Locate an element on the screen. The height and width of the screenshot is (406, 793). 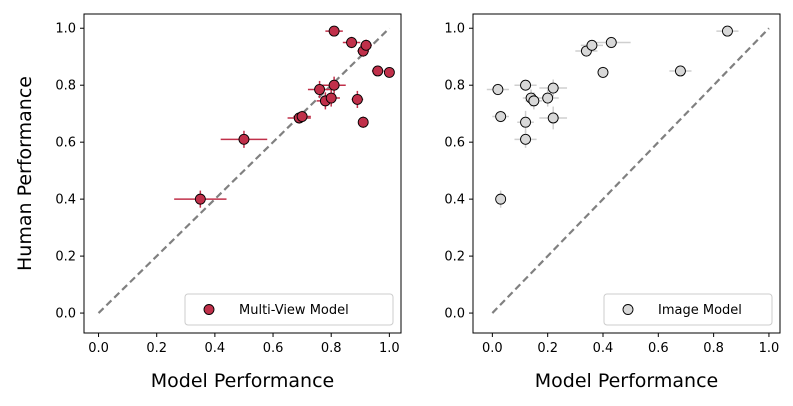
y-axis-label: Human Performance is located at coordinates (25, 173).